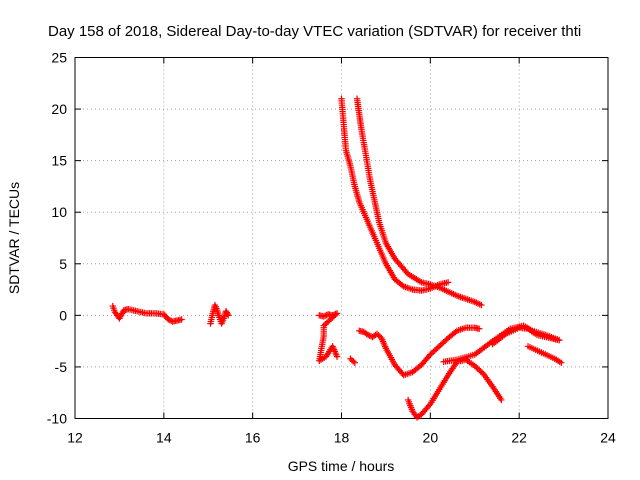 This screenshot has height=480, width=640. I want to click on y-tick-label: -10, so click(57, 419).